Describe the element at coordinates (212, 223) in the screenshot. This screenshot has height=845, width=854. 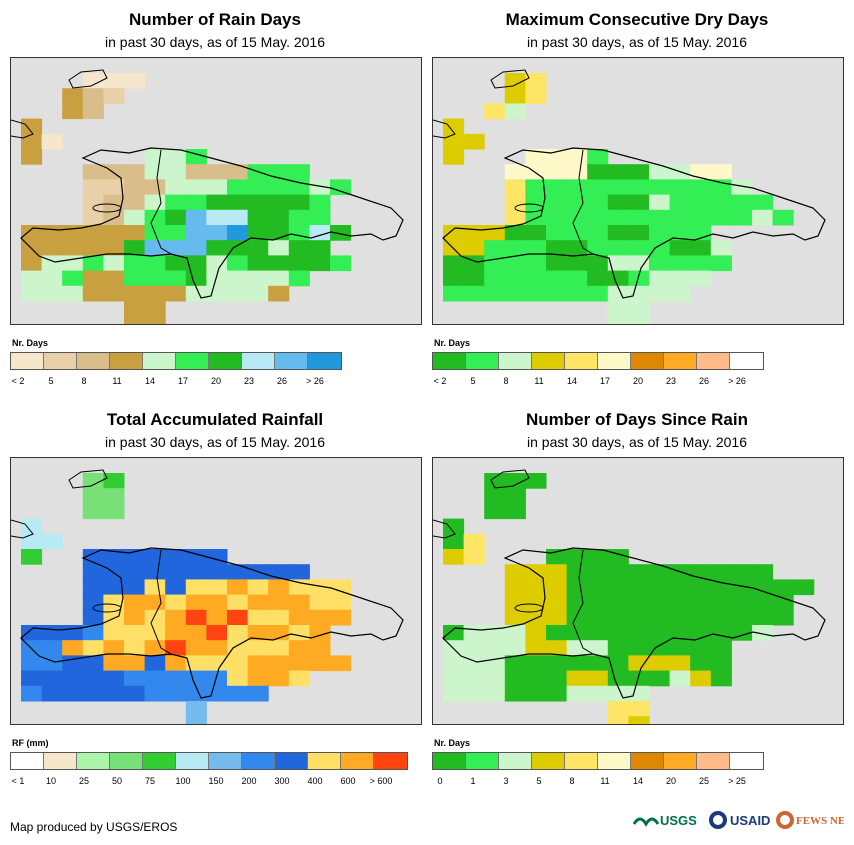
I see `island-outline` at that location.